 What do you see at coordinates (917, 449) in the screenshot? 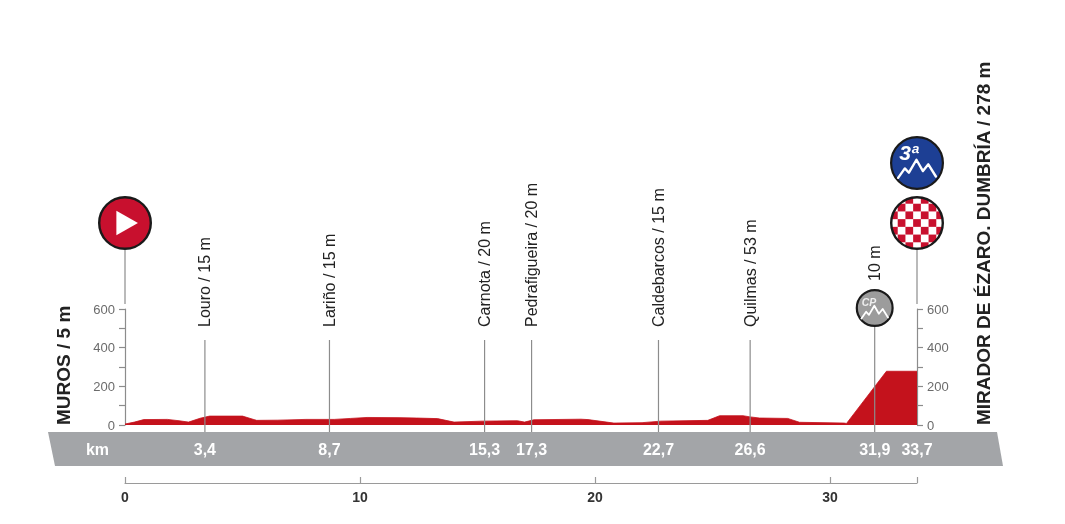
I see `x2-tick-label: 33,7` at bounding box center [917, 449].